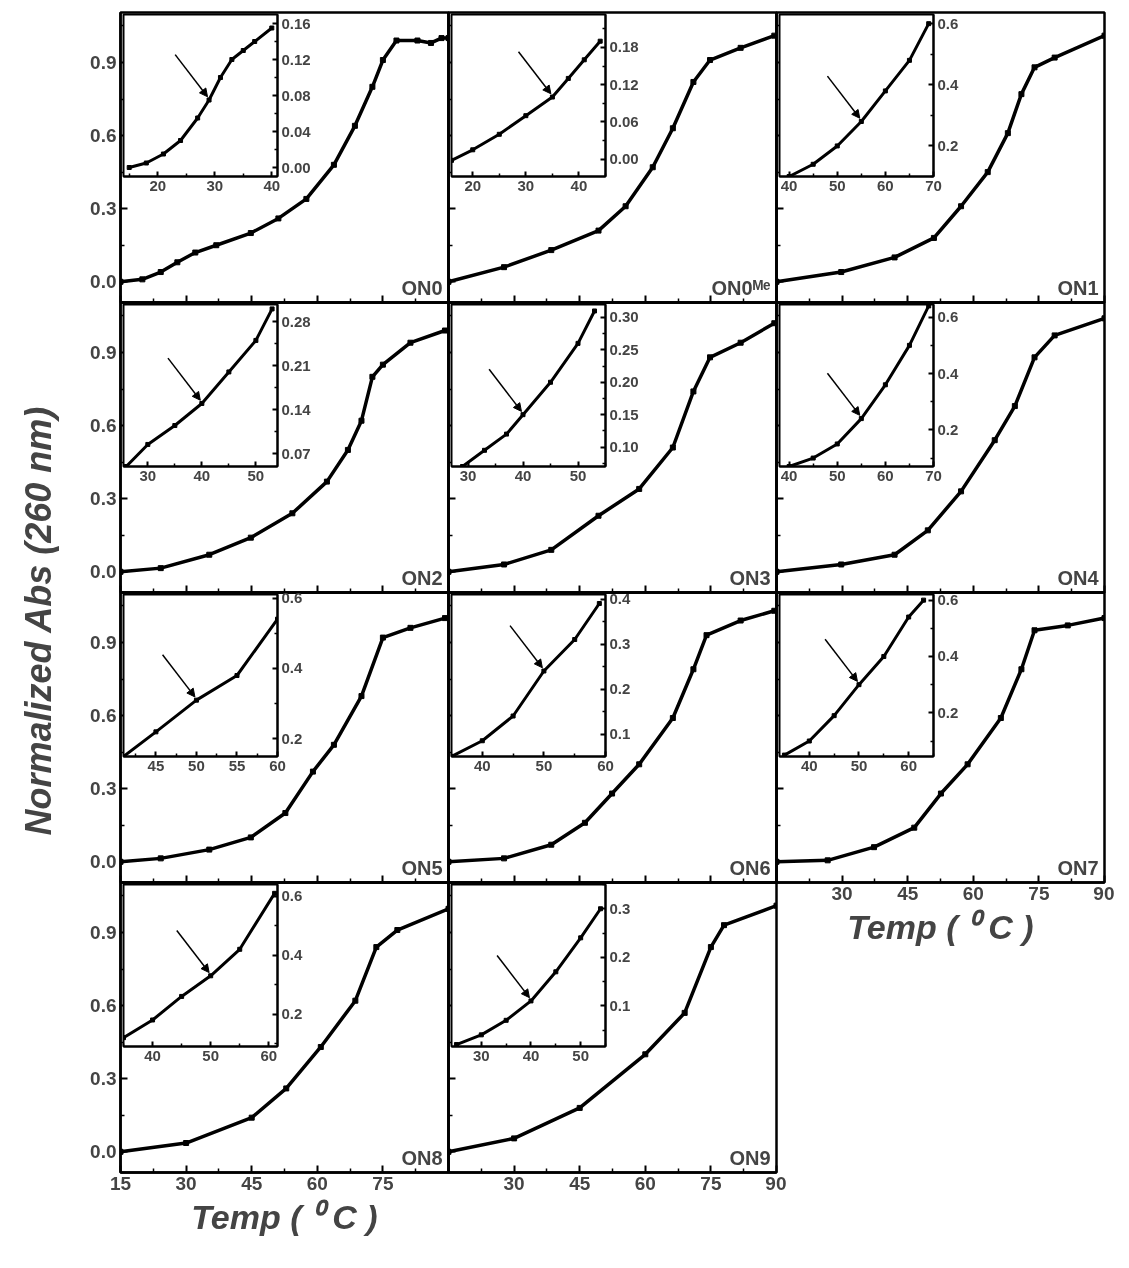 This screenshot has width=1129, height=1268. I want to click on y-tick-label: 0.28, so click(296, 321).